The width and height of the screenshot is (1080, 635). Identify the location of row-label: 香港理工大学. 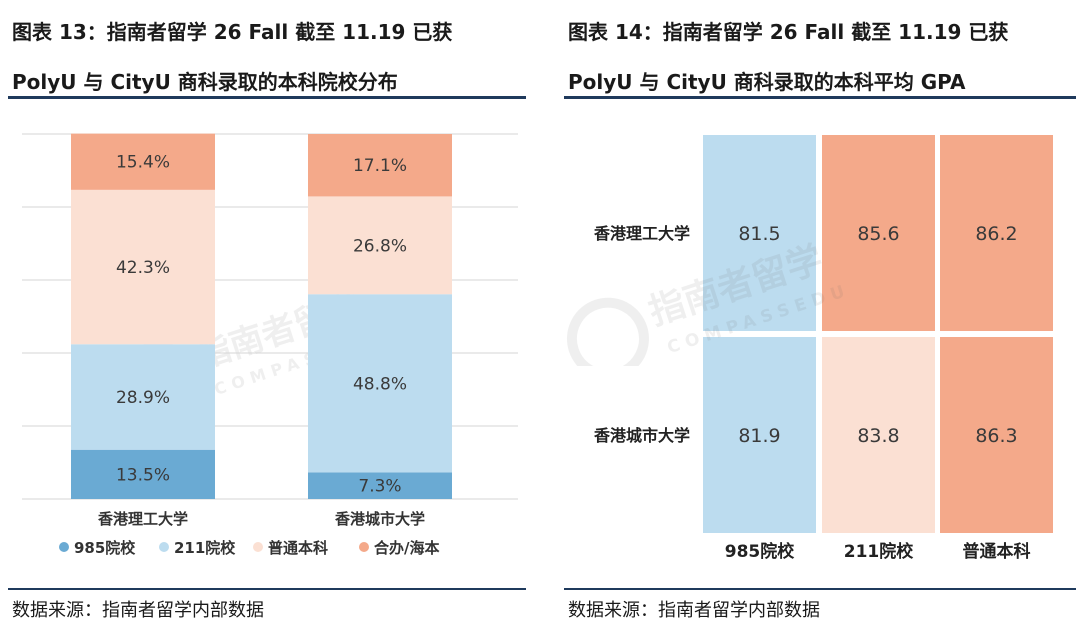
(641, 233).